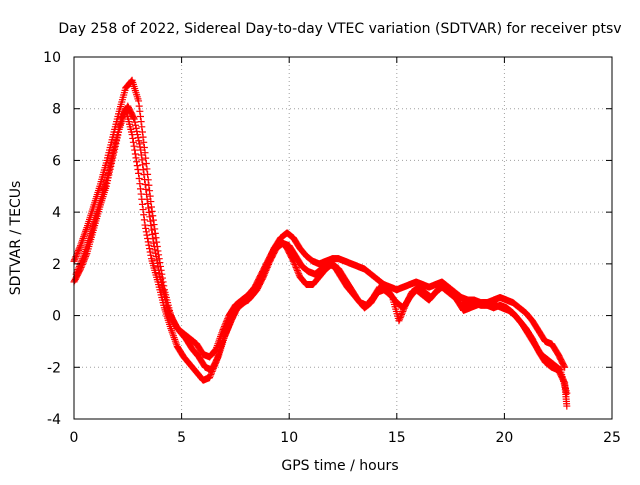  Describe the element at coordinates (612, 438) in the screenshot. I see `x-tick-label: 25` at that location.